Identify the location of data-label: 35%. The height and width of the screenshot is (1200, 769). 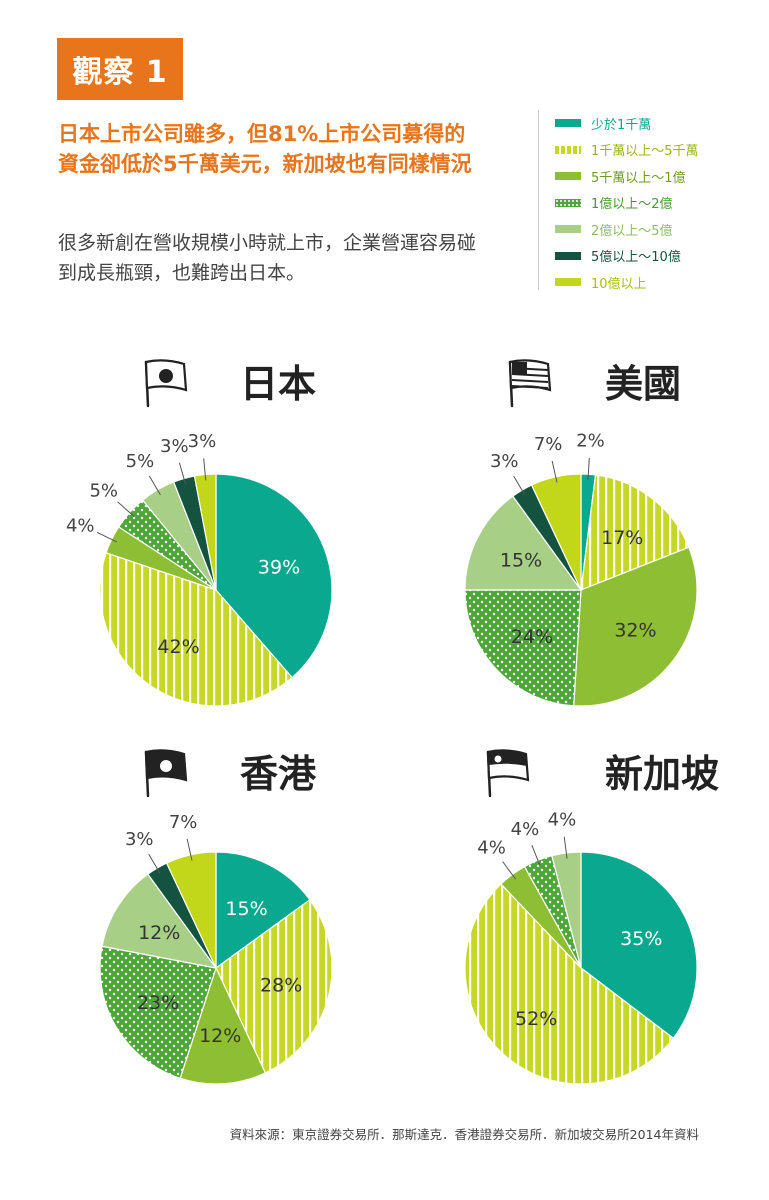
(641, 939).